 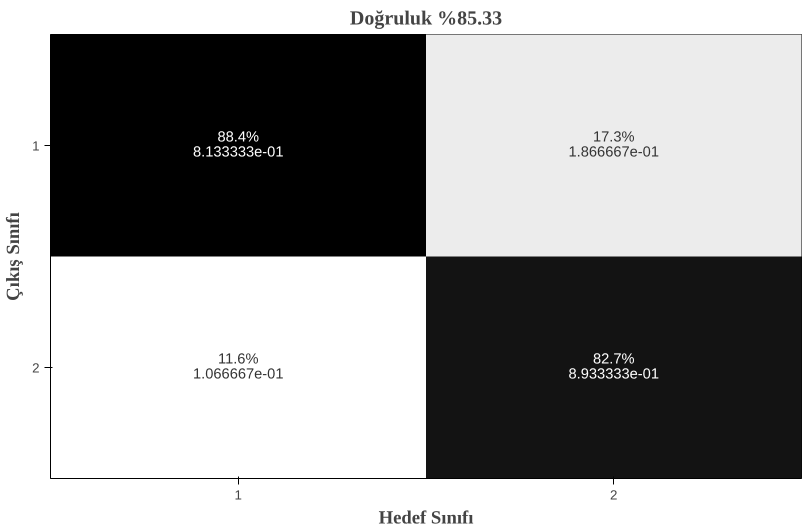 I want to click on annotation: 1.866667e-01, so click(x=613, y=152).